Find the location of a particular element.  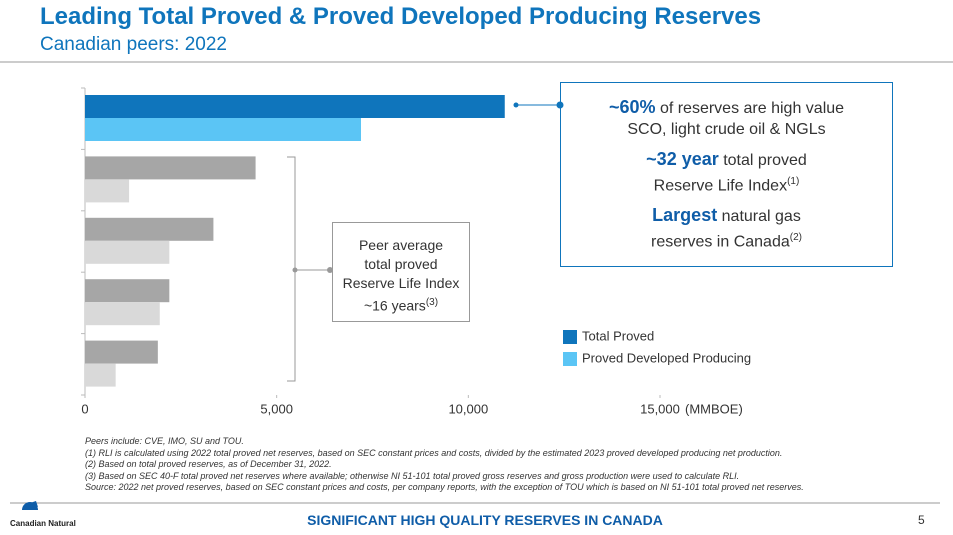

highlight-line: Reserve Life Index(1) is located at coordinates (726, 183).